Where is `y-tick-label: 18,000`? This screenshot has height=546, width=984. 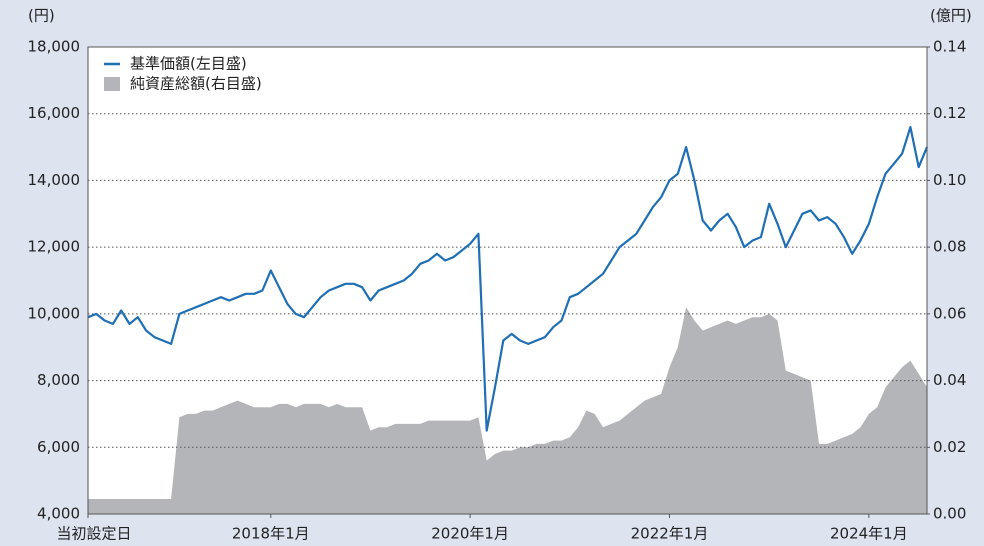 y-tick-label: 18,000 is located at coordinates (54, 47).